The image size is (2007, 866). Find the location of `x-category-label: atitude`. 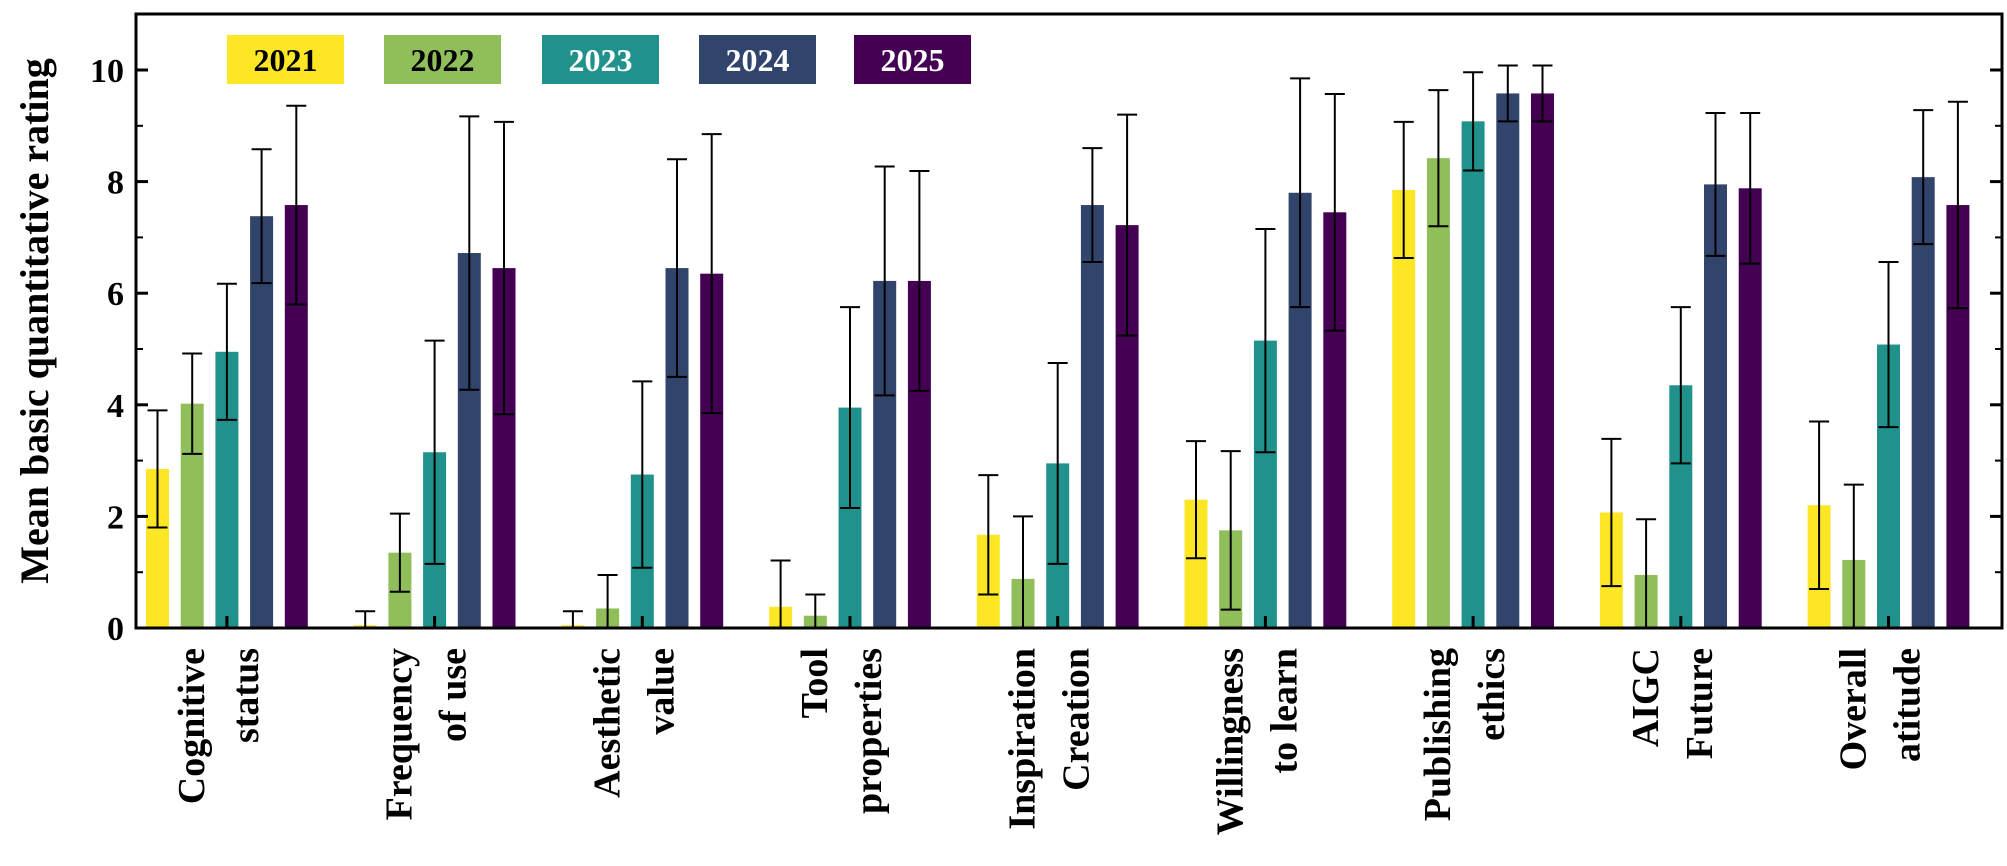

x-category-label: atitude is located at coordinates (1908, 705).